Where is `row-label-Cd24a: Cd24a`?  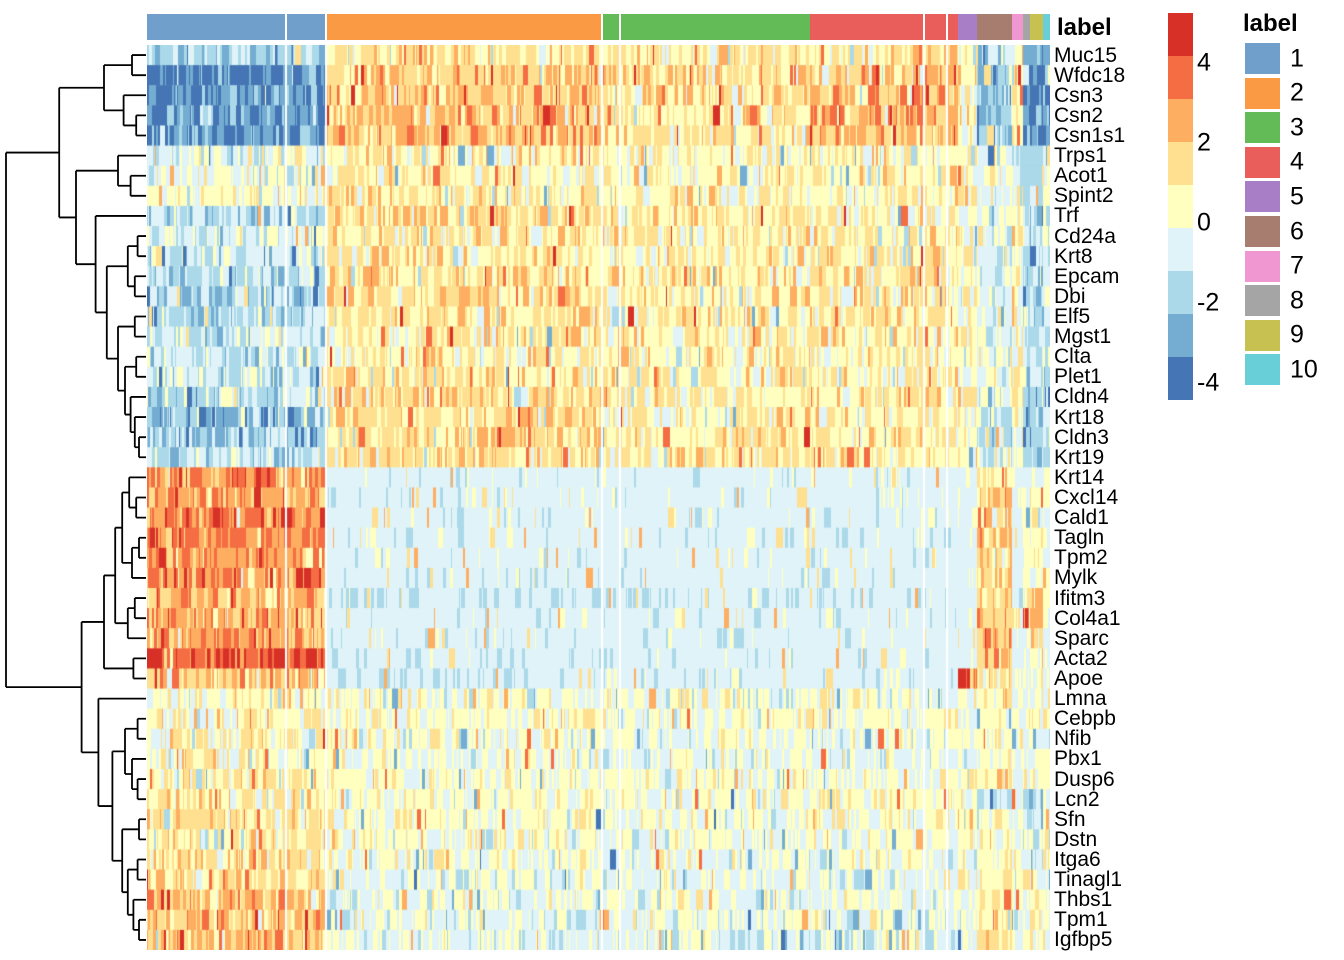 row-label-Cd24a: Cd24a is located at coordinates (1085, 236).